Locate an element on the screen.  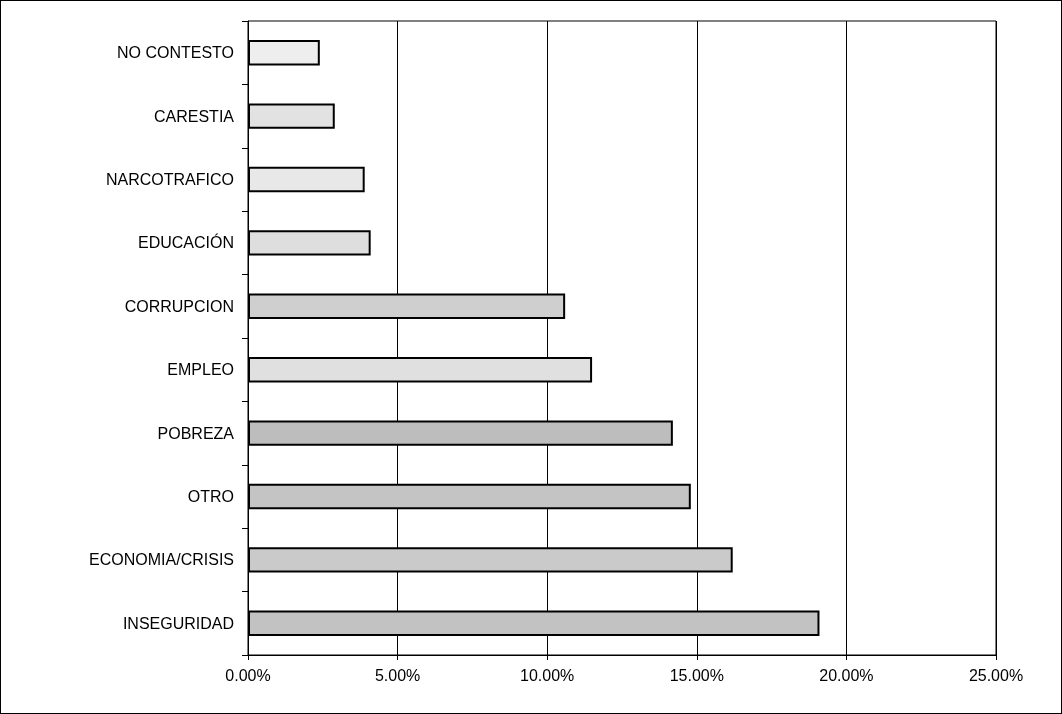
x-tick-label: 25.00% is located at coordinates (996, 675).